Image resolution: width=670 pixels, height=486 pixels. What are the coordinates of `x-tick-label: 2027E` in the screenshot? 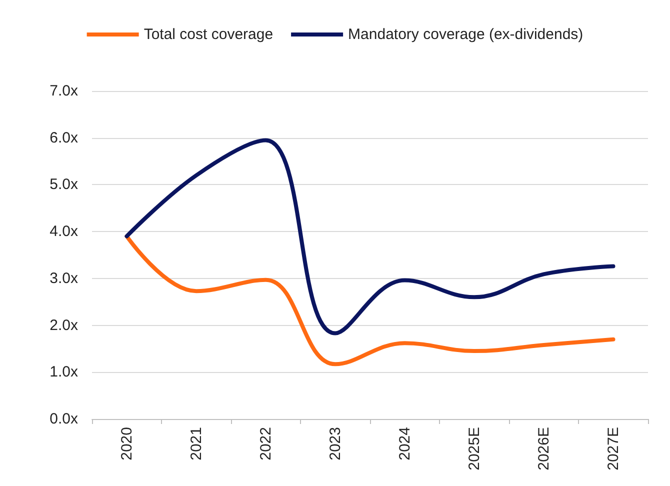 It's located at (613, 448).